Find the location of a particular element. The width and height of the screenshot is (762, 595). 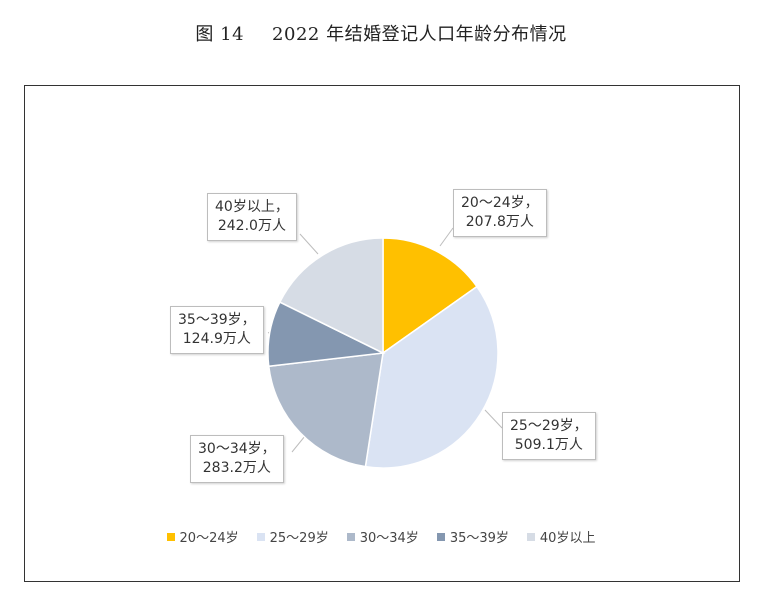

legend-item-25-29: 25～29岁 is located at coordinates (292, 536).